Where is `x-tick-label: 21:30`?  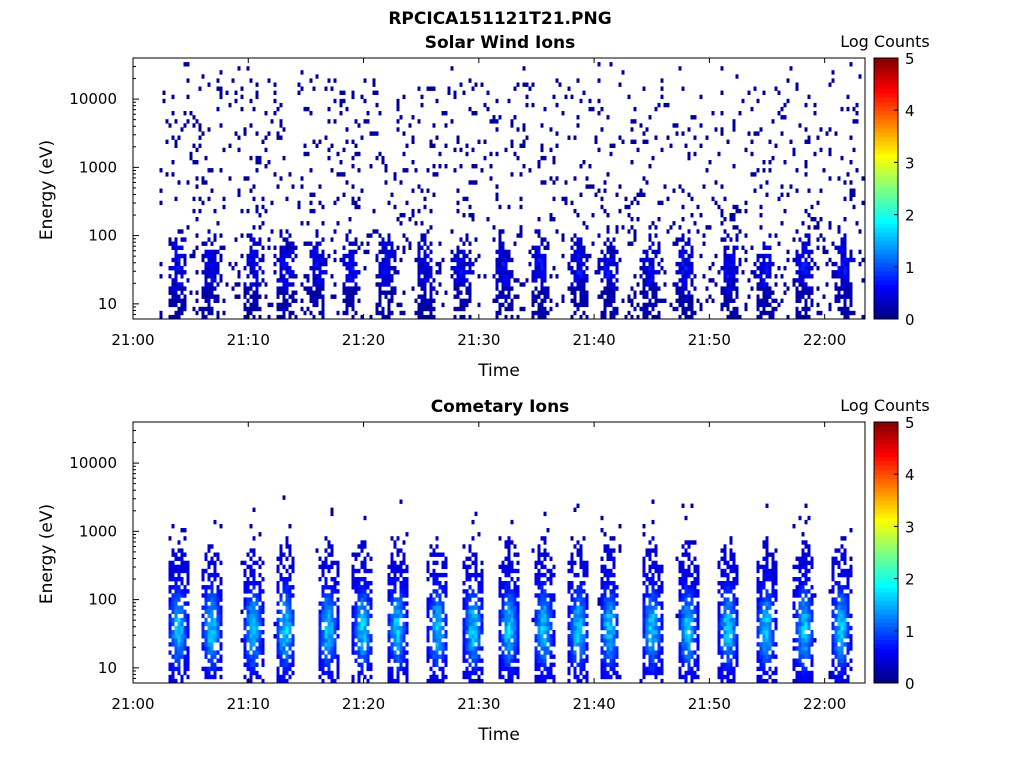 x-tick-label: 21:30 is located at coordinates (478, 340).